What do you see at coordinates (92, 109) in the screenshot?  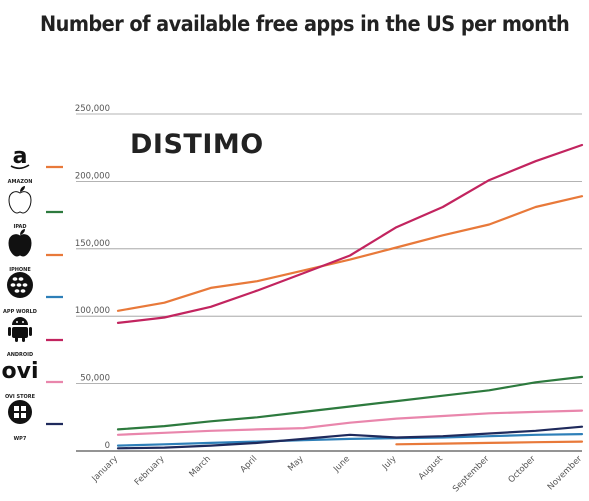 I see `y-tick-label: 250,000` at bounding box center [92, 109].